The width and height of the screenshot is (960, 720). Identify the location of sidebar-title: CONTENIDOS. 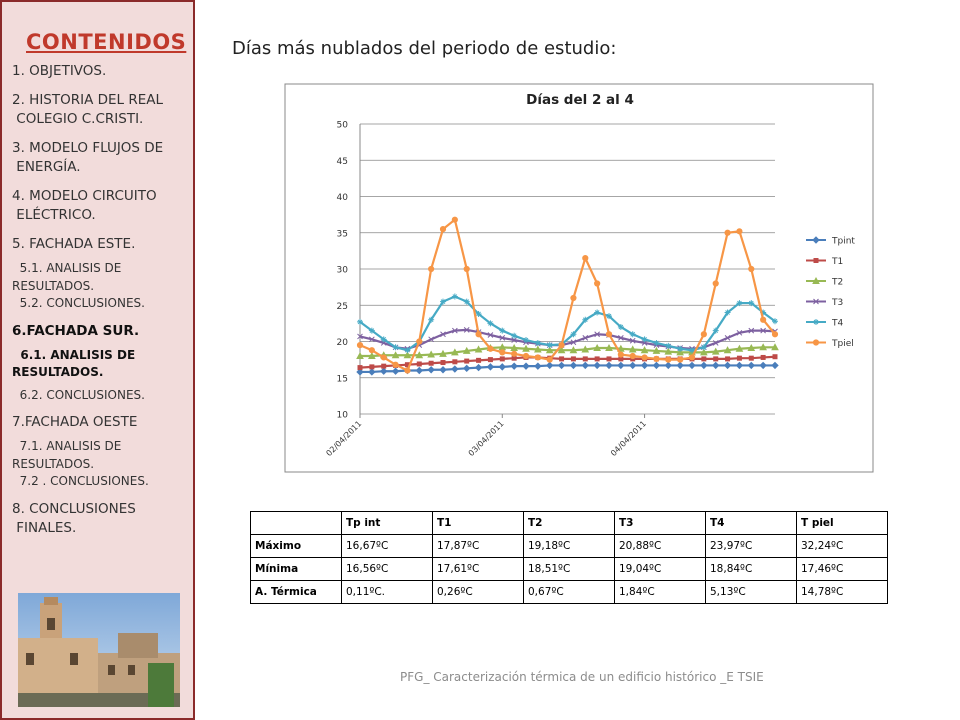
(106, 42).